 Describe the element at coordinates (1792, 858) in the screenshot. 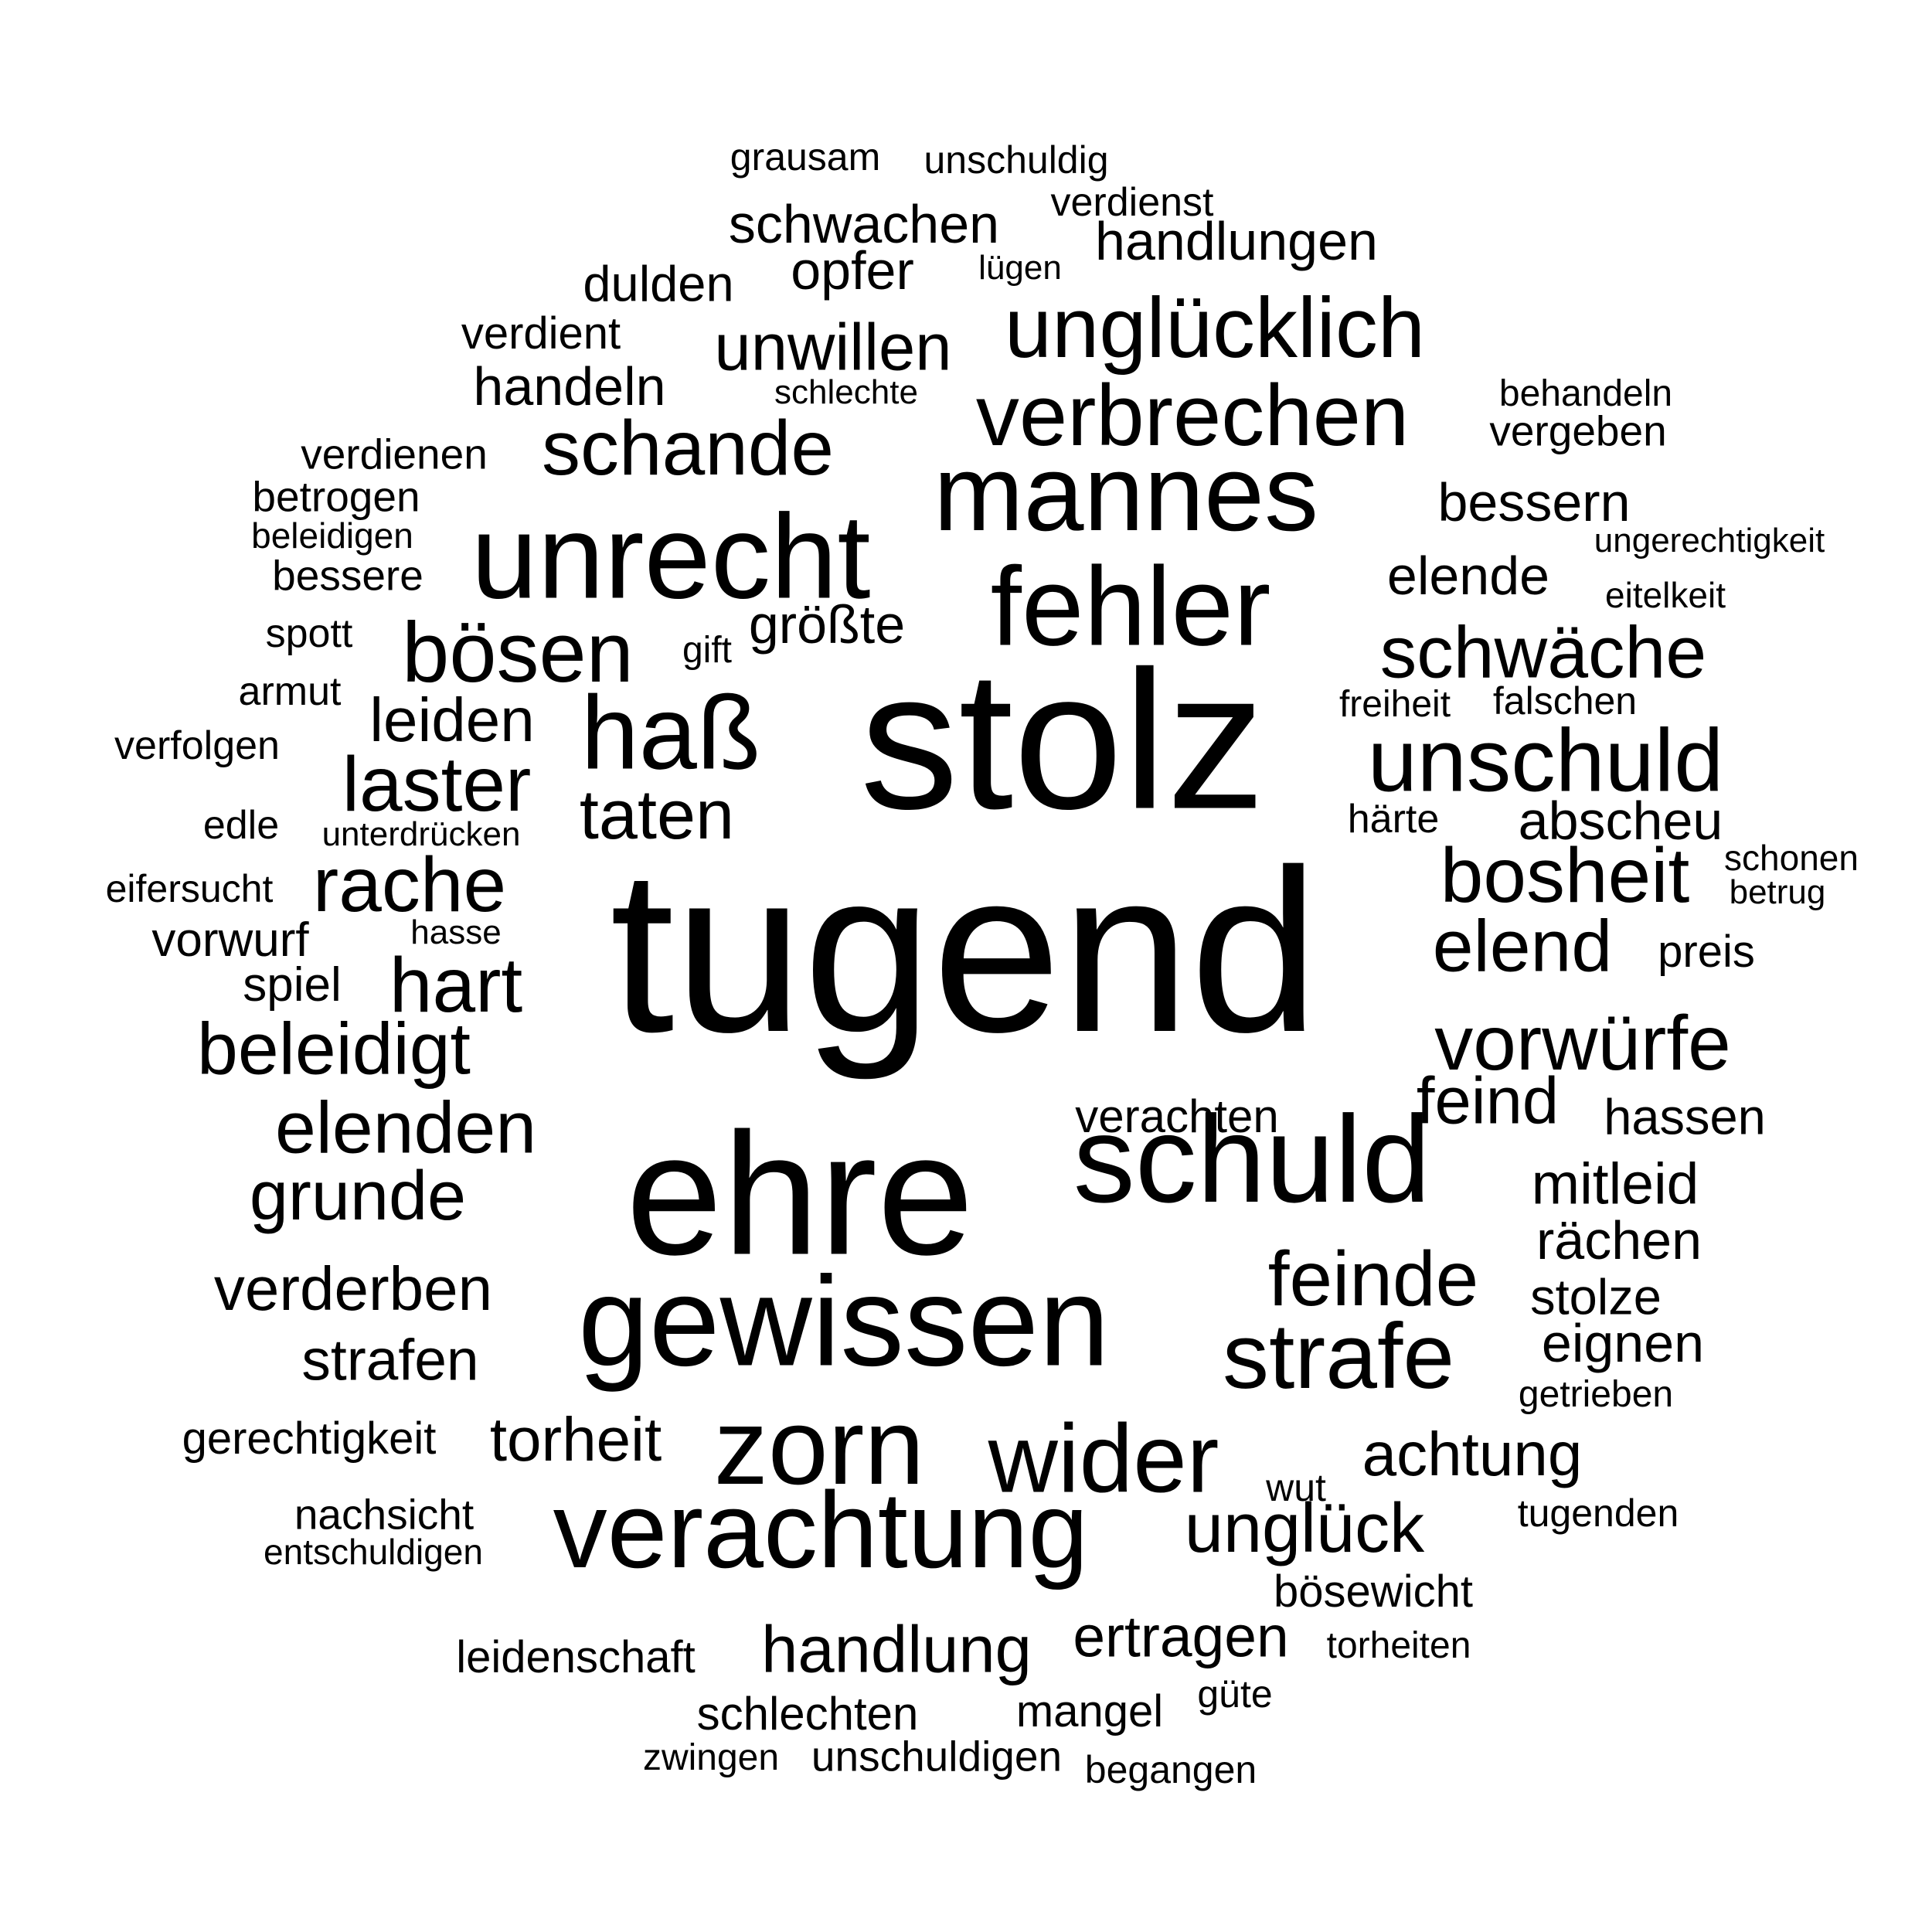

I see `word-schonen: schonen` at that location.